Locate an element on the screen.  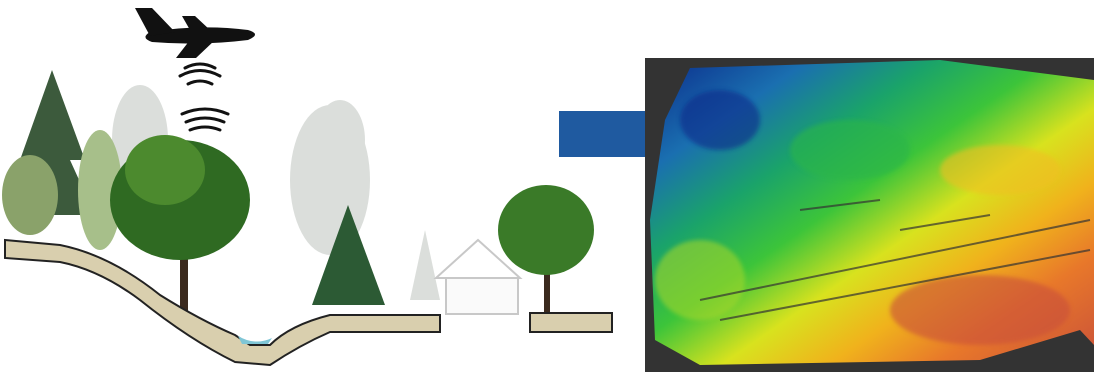
point-cloud-shadows is located at coordinates (895, 260).